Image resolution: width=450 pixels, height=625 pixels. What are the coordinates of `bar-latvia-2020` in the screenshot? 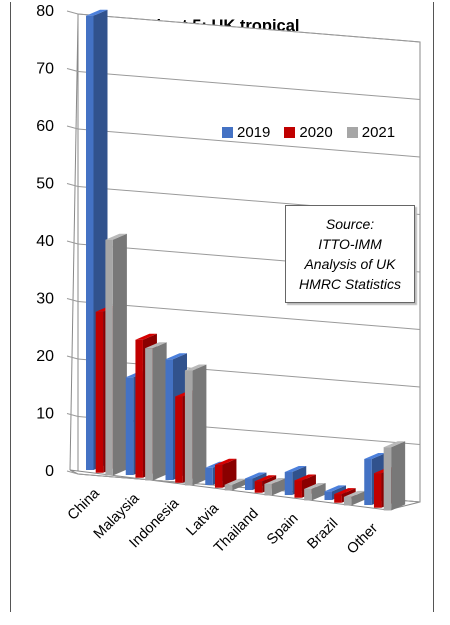 It's located at (225, 473).